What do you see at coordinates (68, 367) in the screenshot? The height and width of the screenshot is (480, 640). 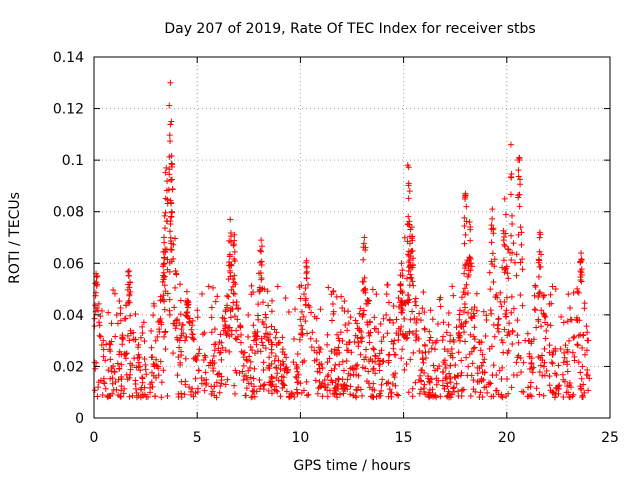 I see `y-tick-label: 0.02` at bounding box center [68, 367].